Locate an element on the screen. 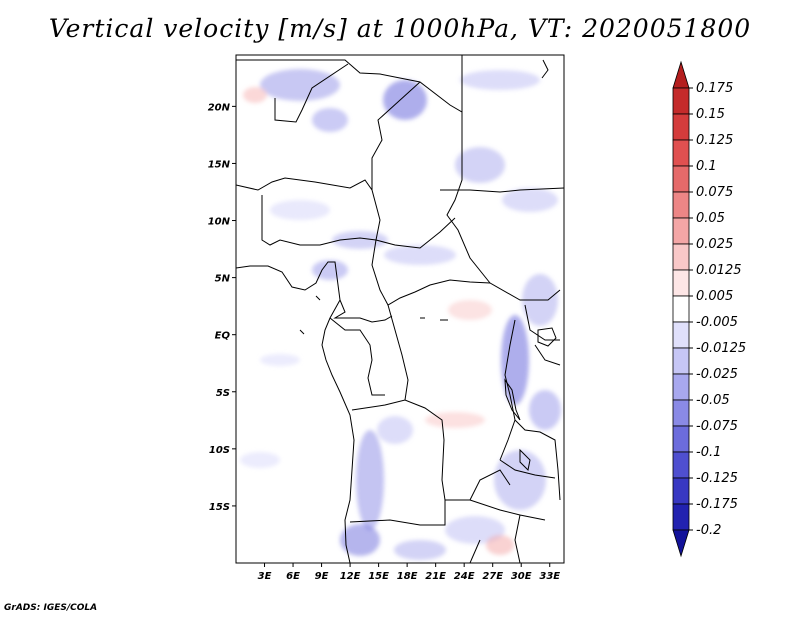 This screenshot has width=800, height=618. colorbar-label: 0.0125 is located at coordinates (719, 270).